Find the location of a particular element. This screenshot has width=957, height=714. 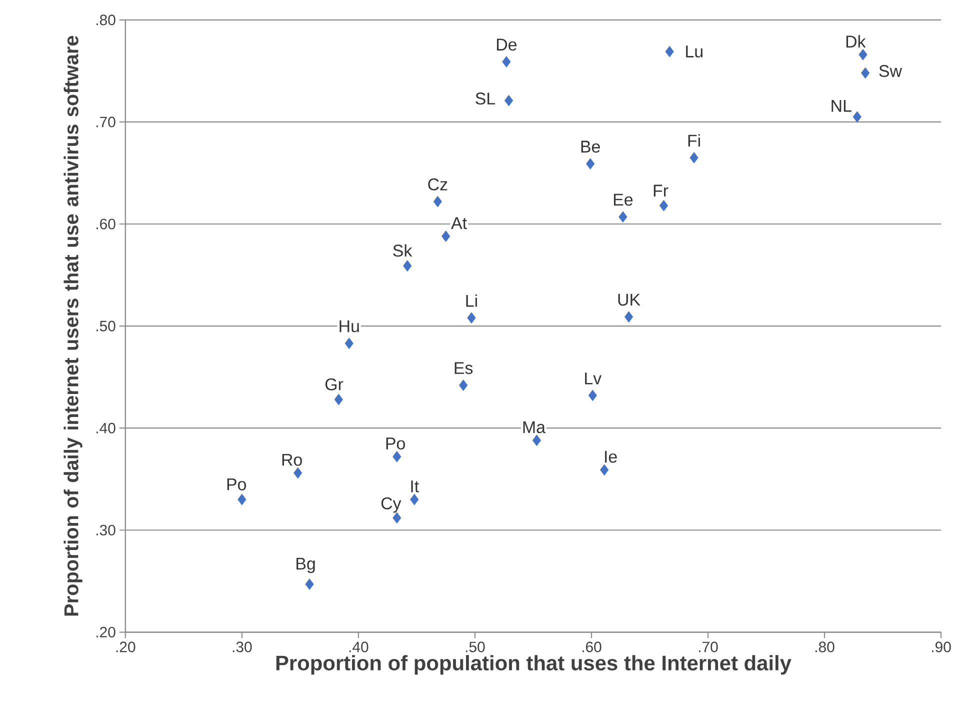

y-tick-label: .60 is located at coordinates (106, 224).